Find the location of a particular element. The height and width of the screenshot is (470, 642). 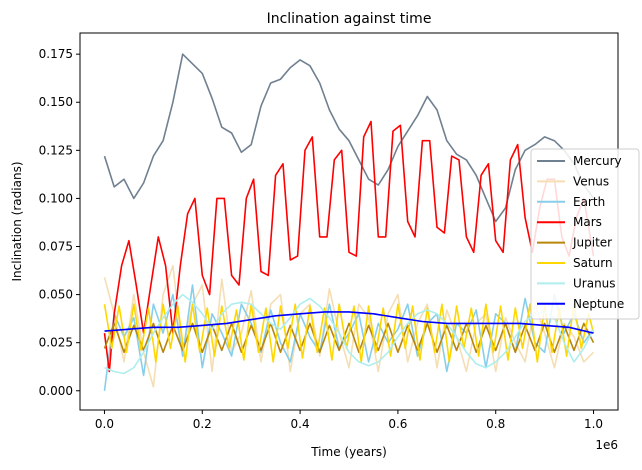

legend-label-neptune: Neptune is located at coordinates (598, 304).